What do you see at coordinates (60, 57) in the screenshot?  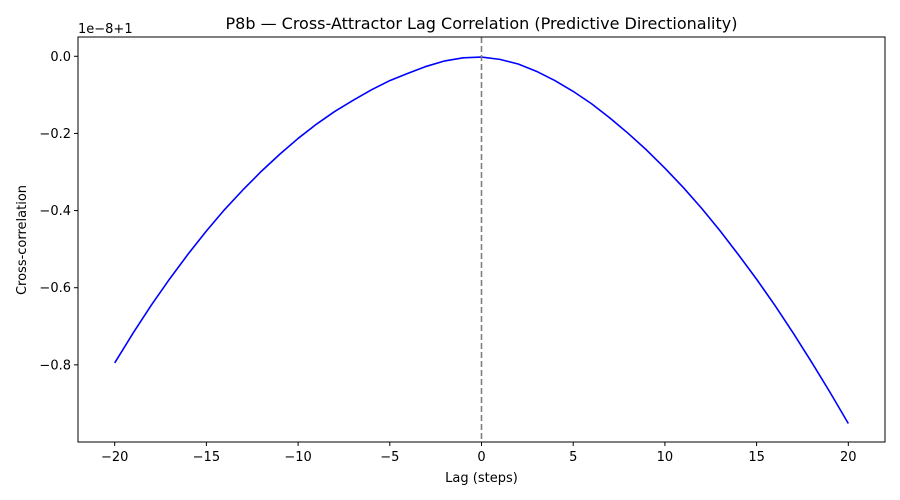 I see `y-tick-label: 0.0` at bounding box center [60, 57].